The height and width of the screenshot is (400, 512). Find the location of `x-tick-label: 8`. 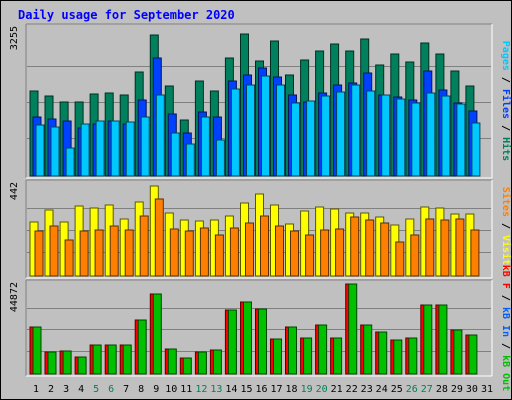

x-tick-label: 8 is located at coordinates (141, 389).